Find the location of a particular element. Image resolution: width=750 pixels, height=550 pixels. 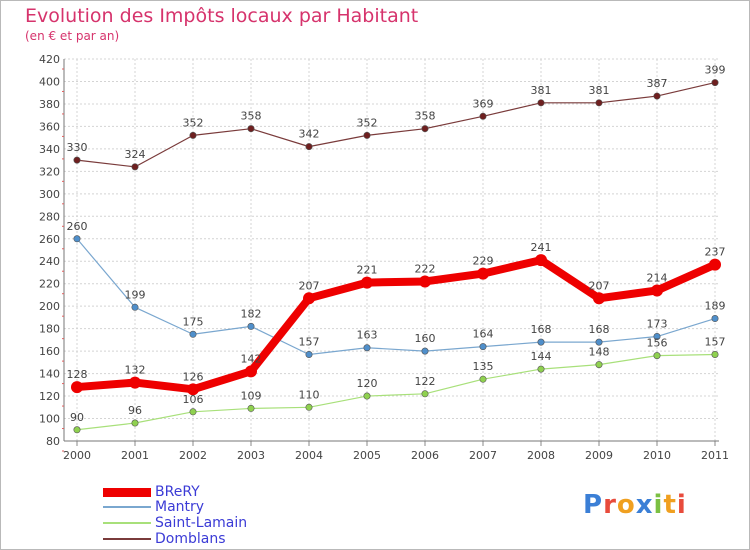

data-label-mantry: 168 is located at coordinates (541, 329).